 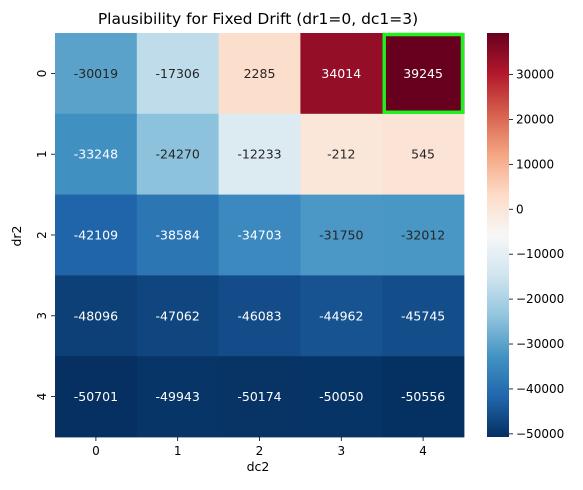 I want to click on cell-r1-c1, so click(x=177, y=154).